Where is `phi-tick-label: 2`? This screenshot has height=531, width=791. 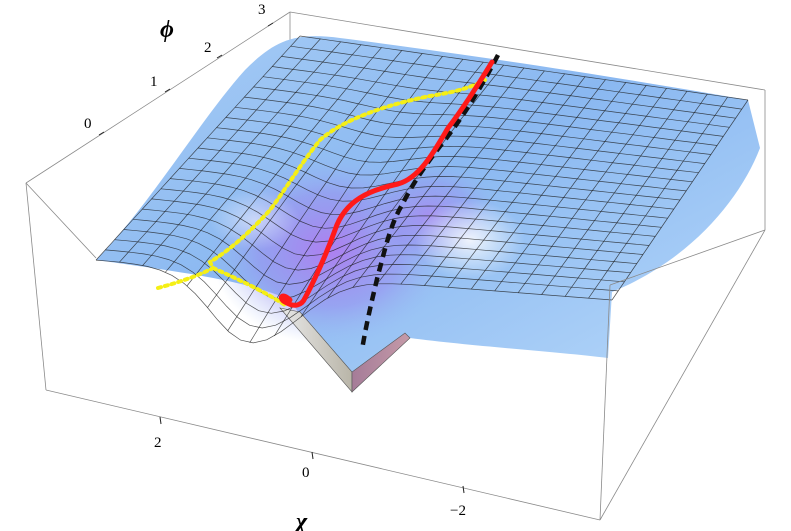 phi-tick-label: 2 is located at coordinates (208, 48).